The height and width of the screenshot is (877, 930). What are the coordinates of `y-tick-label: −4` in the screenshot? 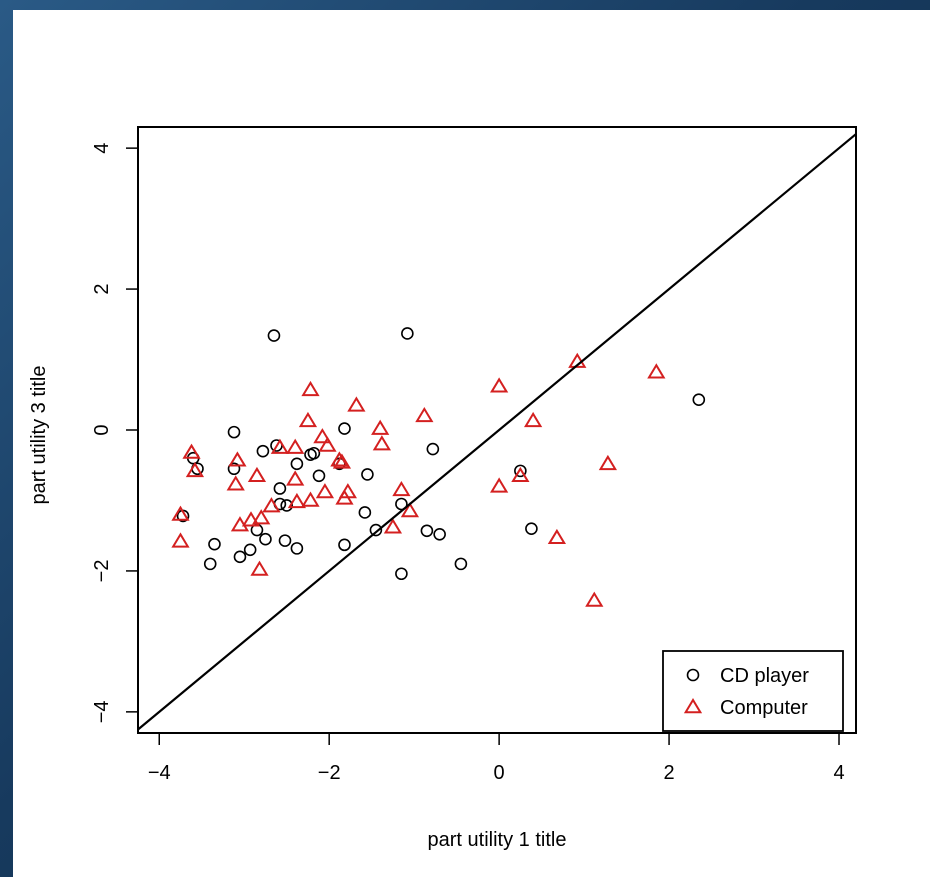 It's located at (102, 711).